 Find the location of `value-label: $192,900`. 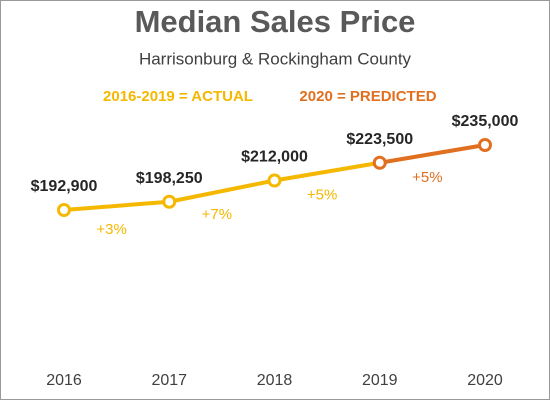

value-label: $192,900 is located at coordinates (64, 186).